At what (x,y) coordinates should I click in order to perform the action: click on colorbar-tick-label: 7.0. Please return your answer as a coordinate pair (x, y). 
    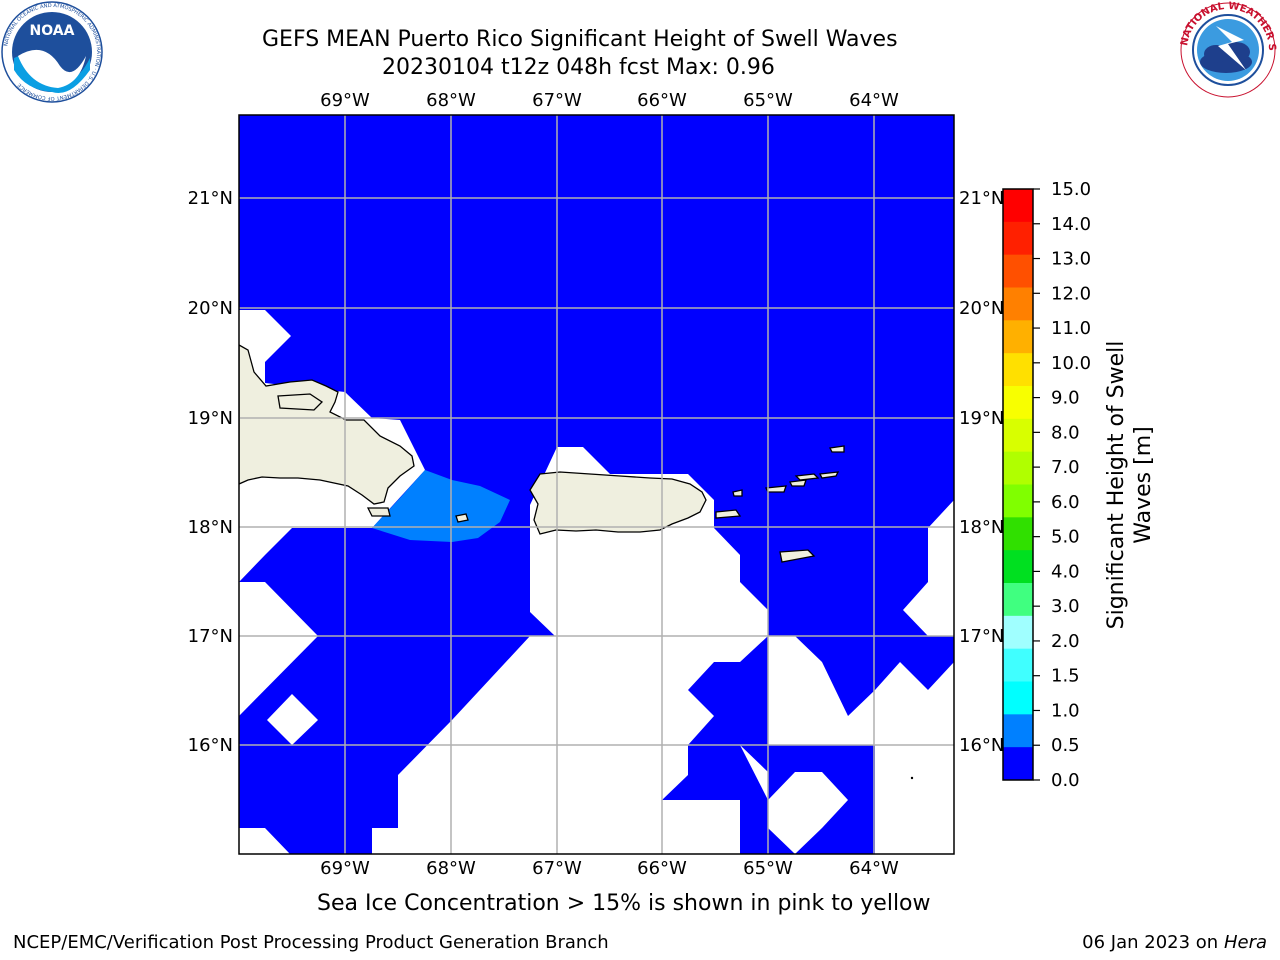
    Looking at the image, I should click on (1065, 467).